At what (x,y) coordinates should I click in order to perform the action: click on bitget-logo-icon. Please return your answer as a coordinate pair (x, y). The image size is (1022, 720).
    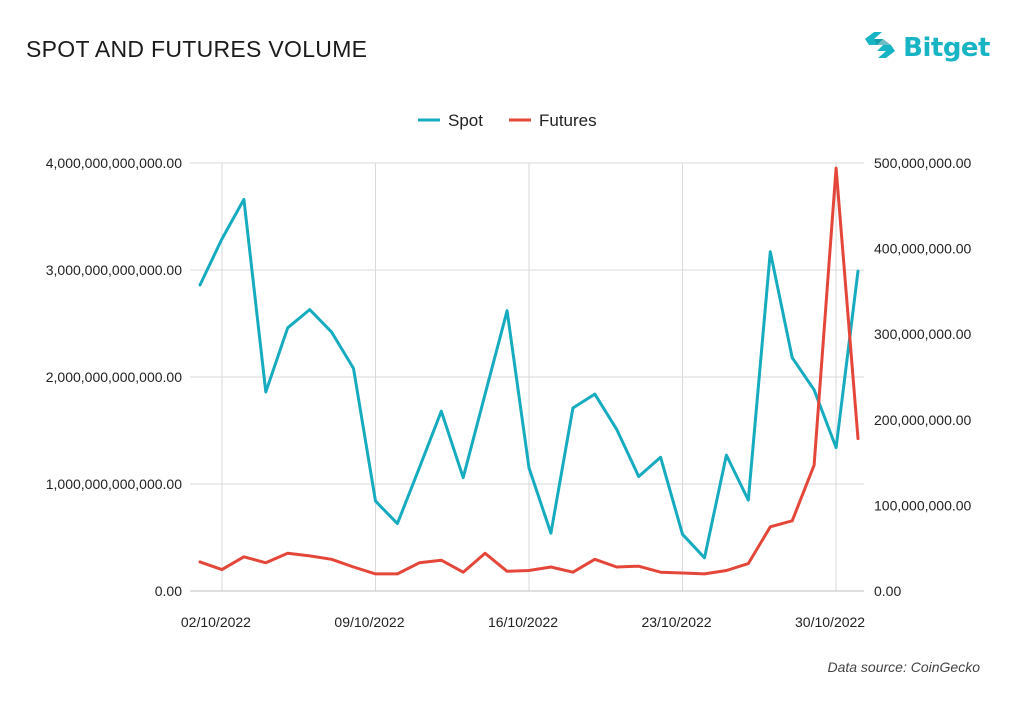
    Looking at the image, I should click on (880, 47).